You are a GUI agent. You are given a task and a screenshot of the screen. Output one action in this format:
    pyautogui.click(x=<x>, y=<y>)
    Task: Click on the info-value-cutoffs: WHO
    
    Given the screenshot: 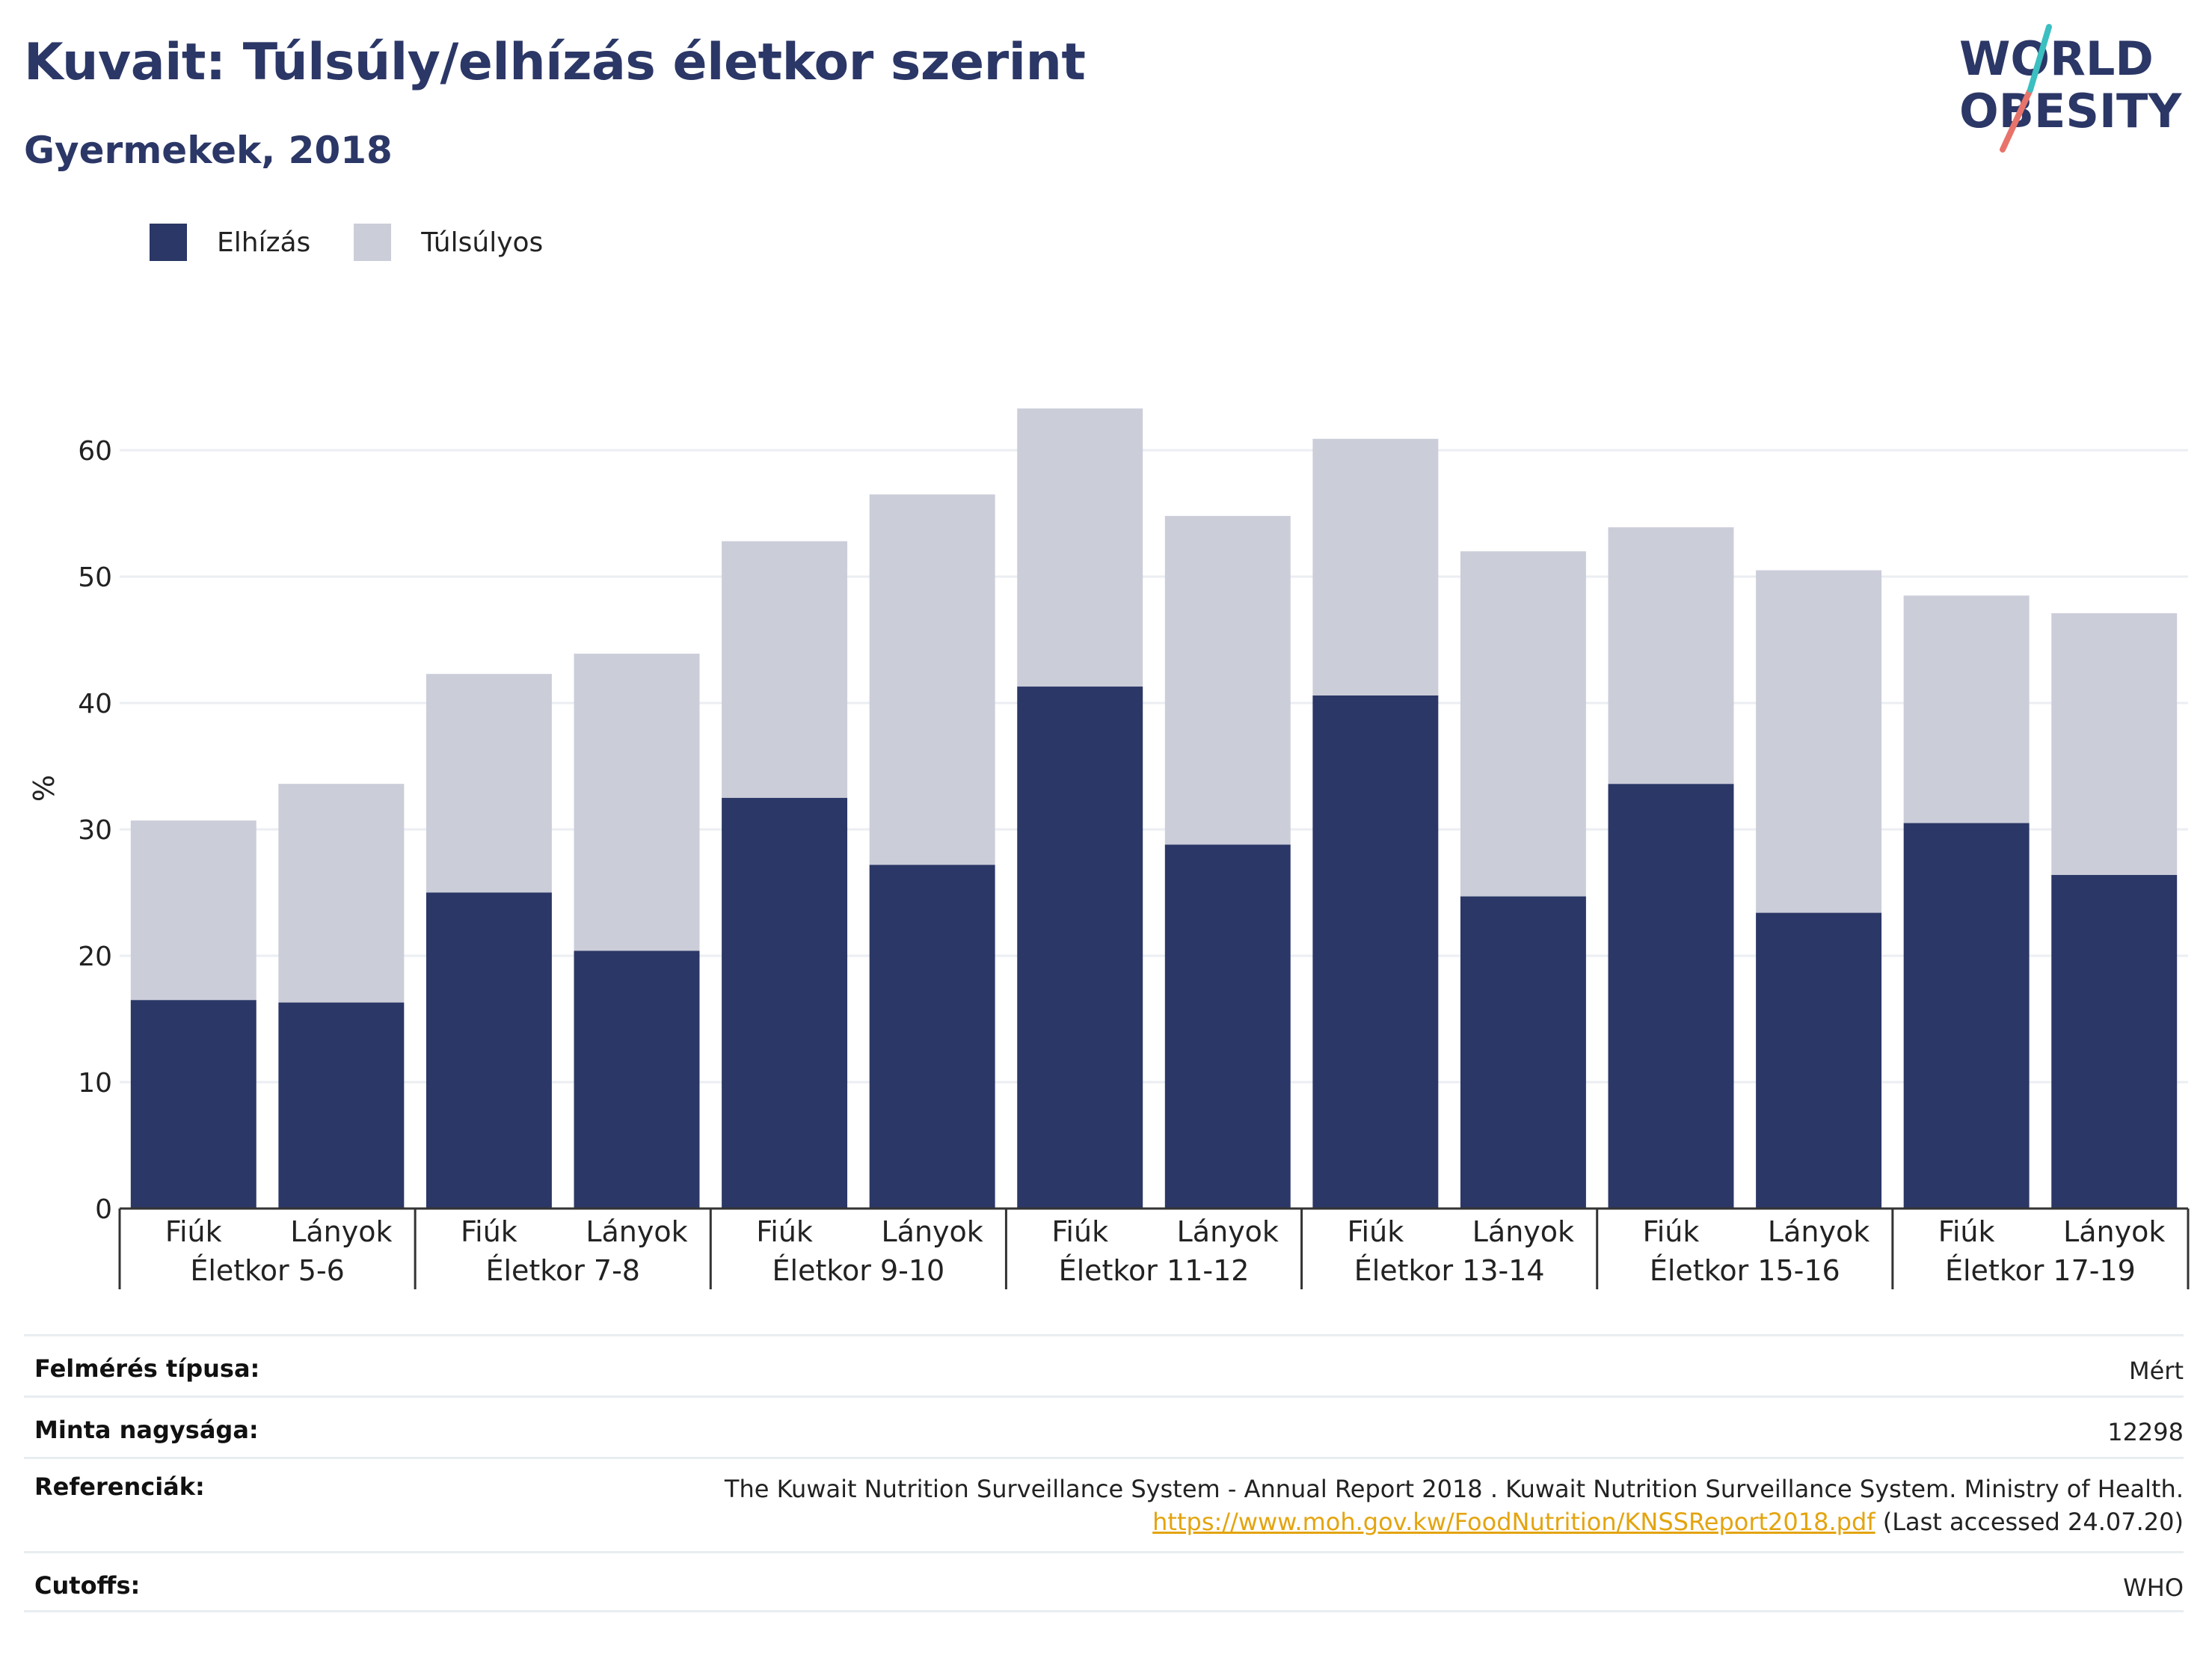 What is the action you would take?
    pyautogui.click(x=2153, y=1587)
    